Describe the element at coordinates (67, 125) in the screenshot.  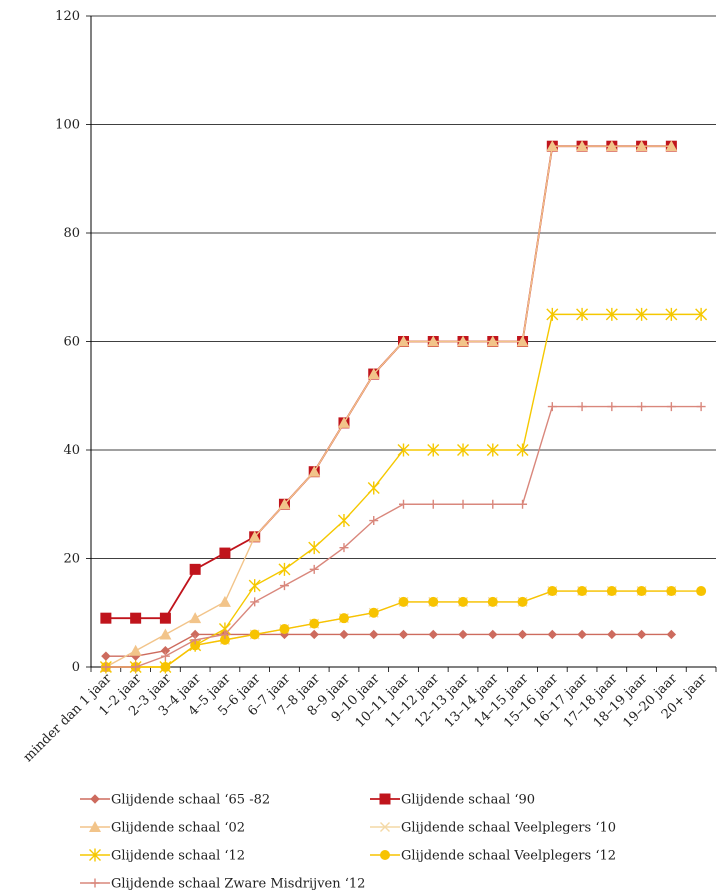
I see `y-tick-label: 100` at that location.